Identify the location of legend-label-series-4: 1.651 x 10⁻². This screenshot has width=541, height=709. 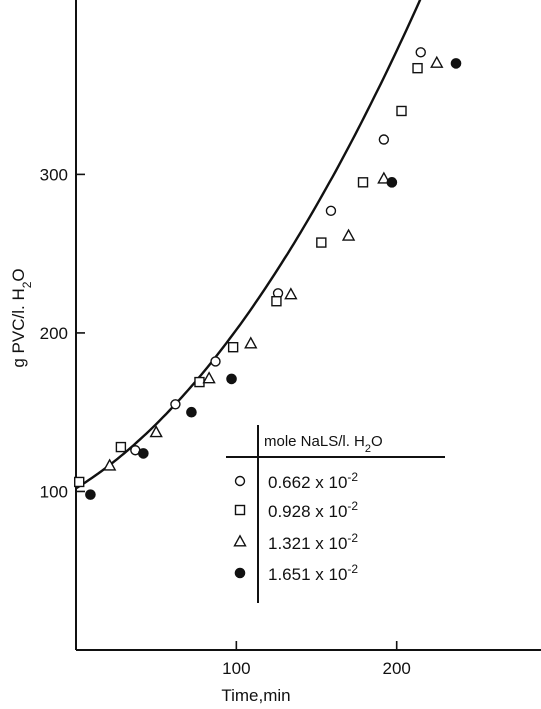
(313, 573).